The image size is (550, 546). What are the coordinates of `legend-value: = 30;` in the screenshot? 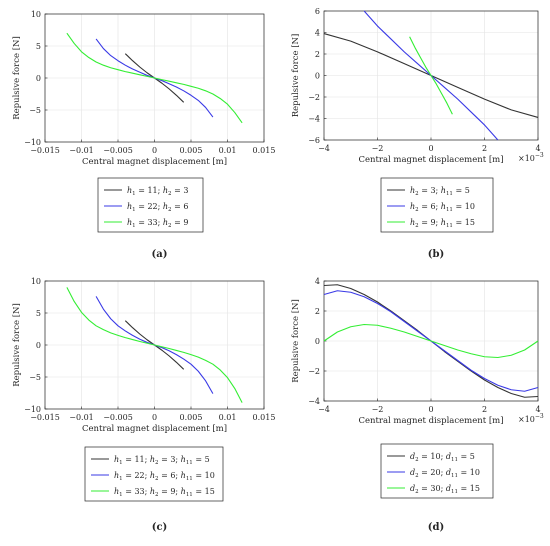 It's located at (432, 488).